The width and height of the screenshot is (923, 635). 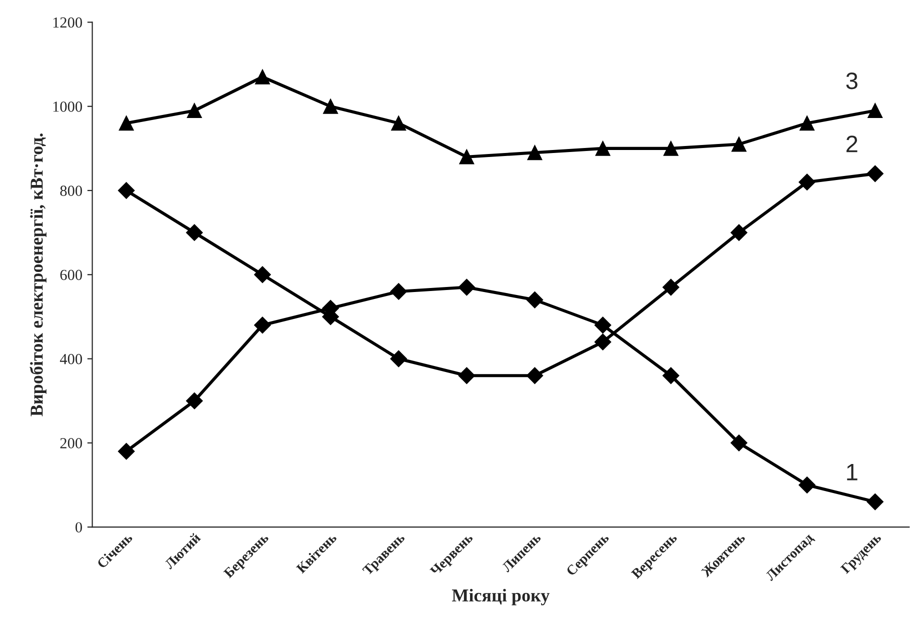 I want to click on y-tick-label: 1000, so click(x=67, y=107).